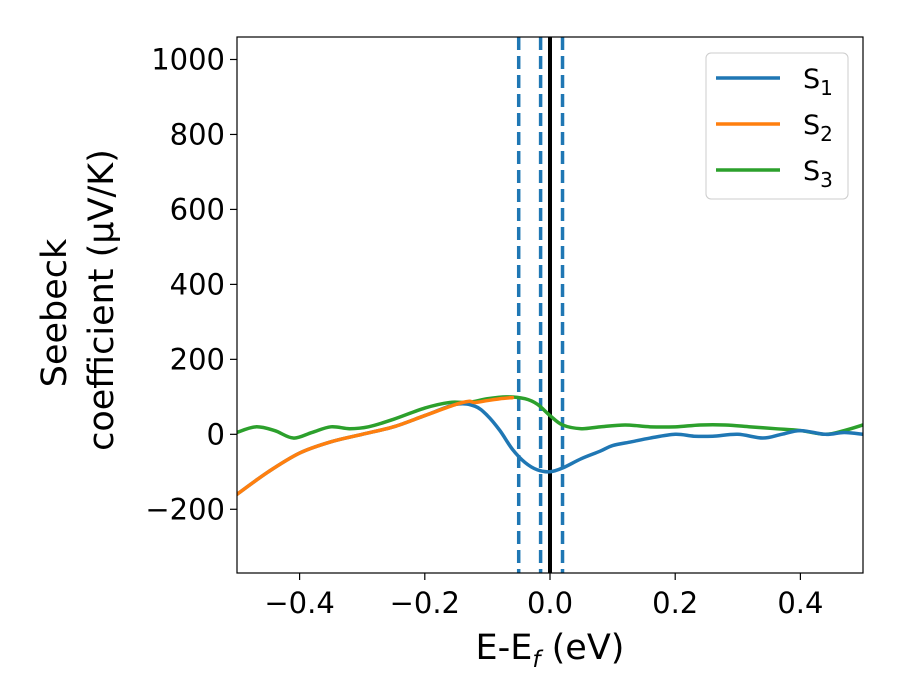 The width and height of the screenshot is (900, 700). Describe the element at coordinates (197, 134) in the screenshot. I see `y-tick-label: 800` at that location.